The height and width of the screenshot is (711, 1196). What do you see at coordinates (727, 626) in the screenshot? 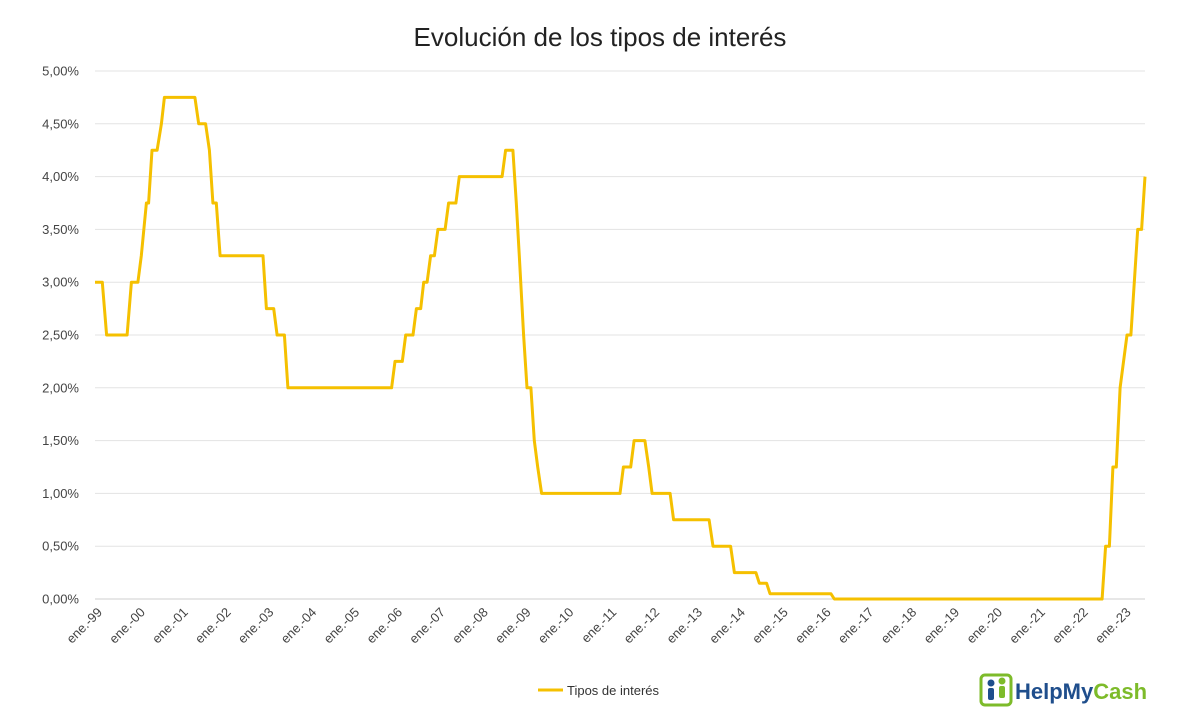
I see `x-tick-label: ene.-14` at bounding box center [727, 626].